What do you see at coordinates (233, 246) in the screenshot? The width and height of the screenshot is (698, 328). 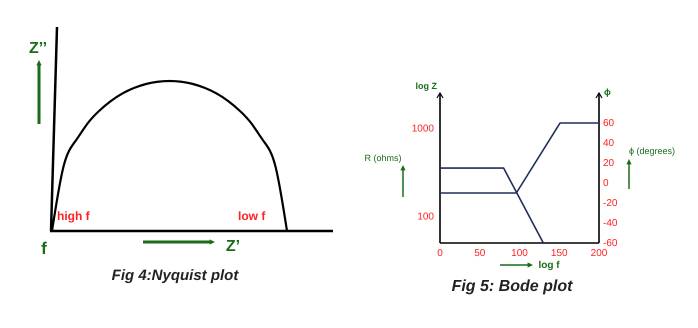 I see `x-axis-title: Z’` at bounding box center [233, 246].